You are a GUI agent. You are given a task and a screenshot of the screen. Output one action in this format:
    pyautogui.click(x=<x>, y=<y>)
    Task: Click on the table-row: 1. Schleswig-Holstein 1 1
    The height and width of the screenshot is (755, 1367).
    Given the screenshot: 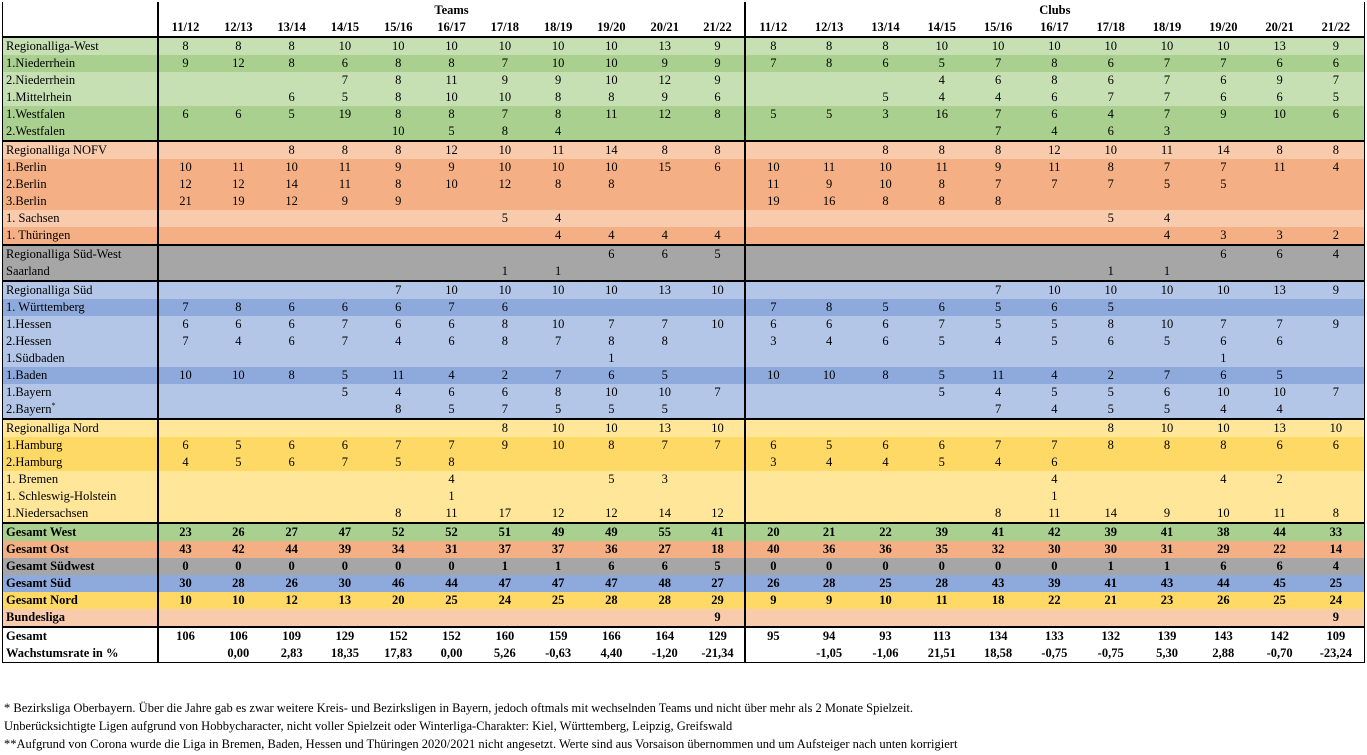 What is the action you would take?
    pyautogui.click(x=683, y=496)
    